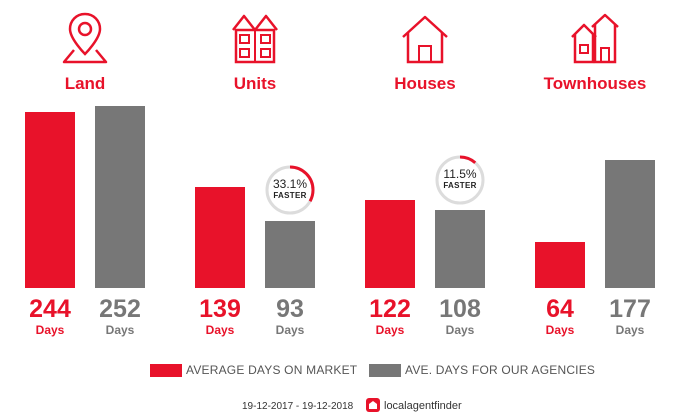  I want to click on value-units-market: 139, so click(220, 309).